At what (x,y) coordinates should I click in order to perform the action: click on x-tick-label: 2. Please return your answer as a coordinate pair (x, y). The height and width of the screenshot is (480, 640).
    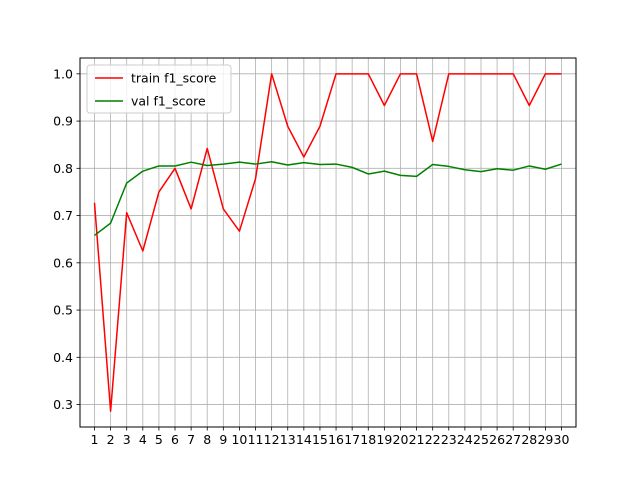
    Looking at the image, I should click on (111, 439).